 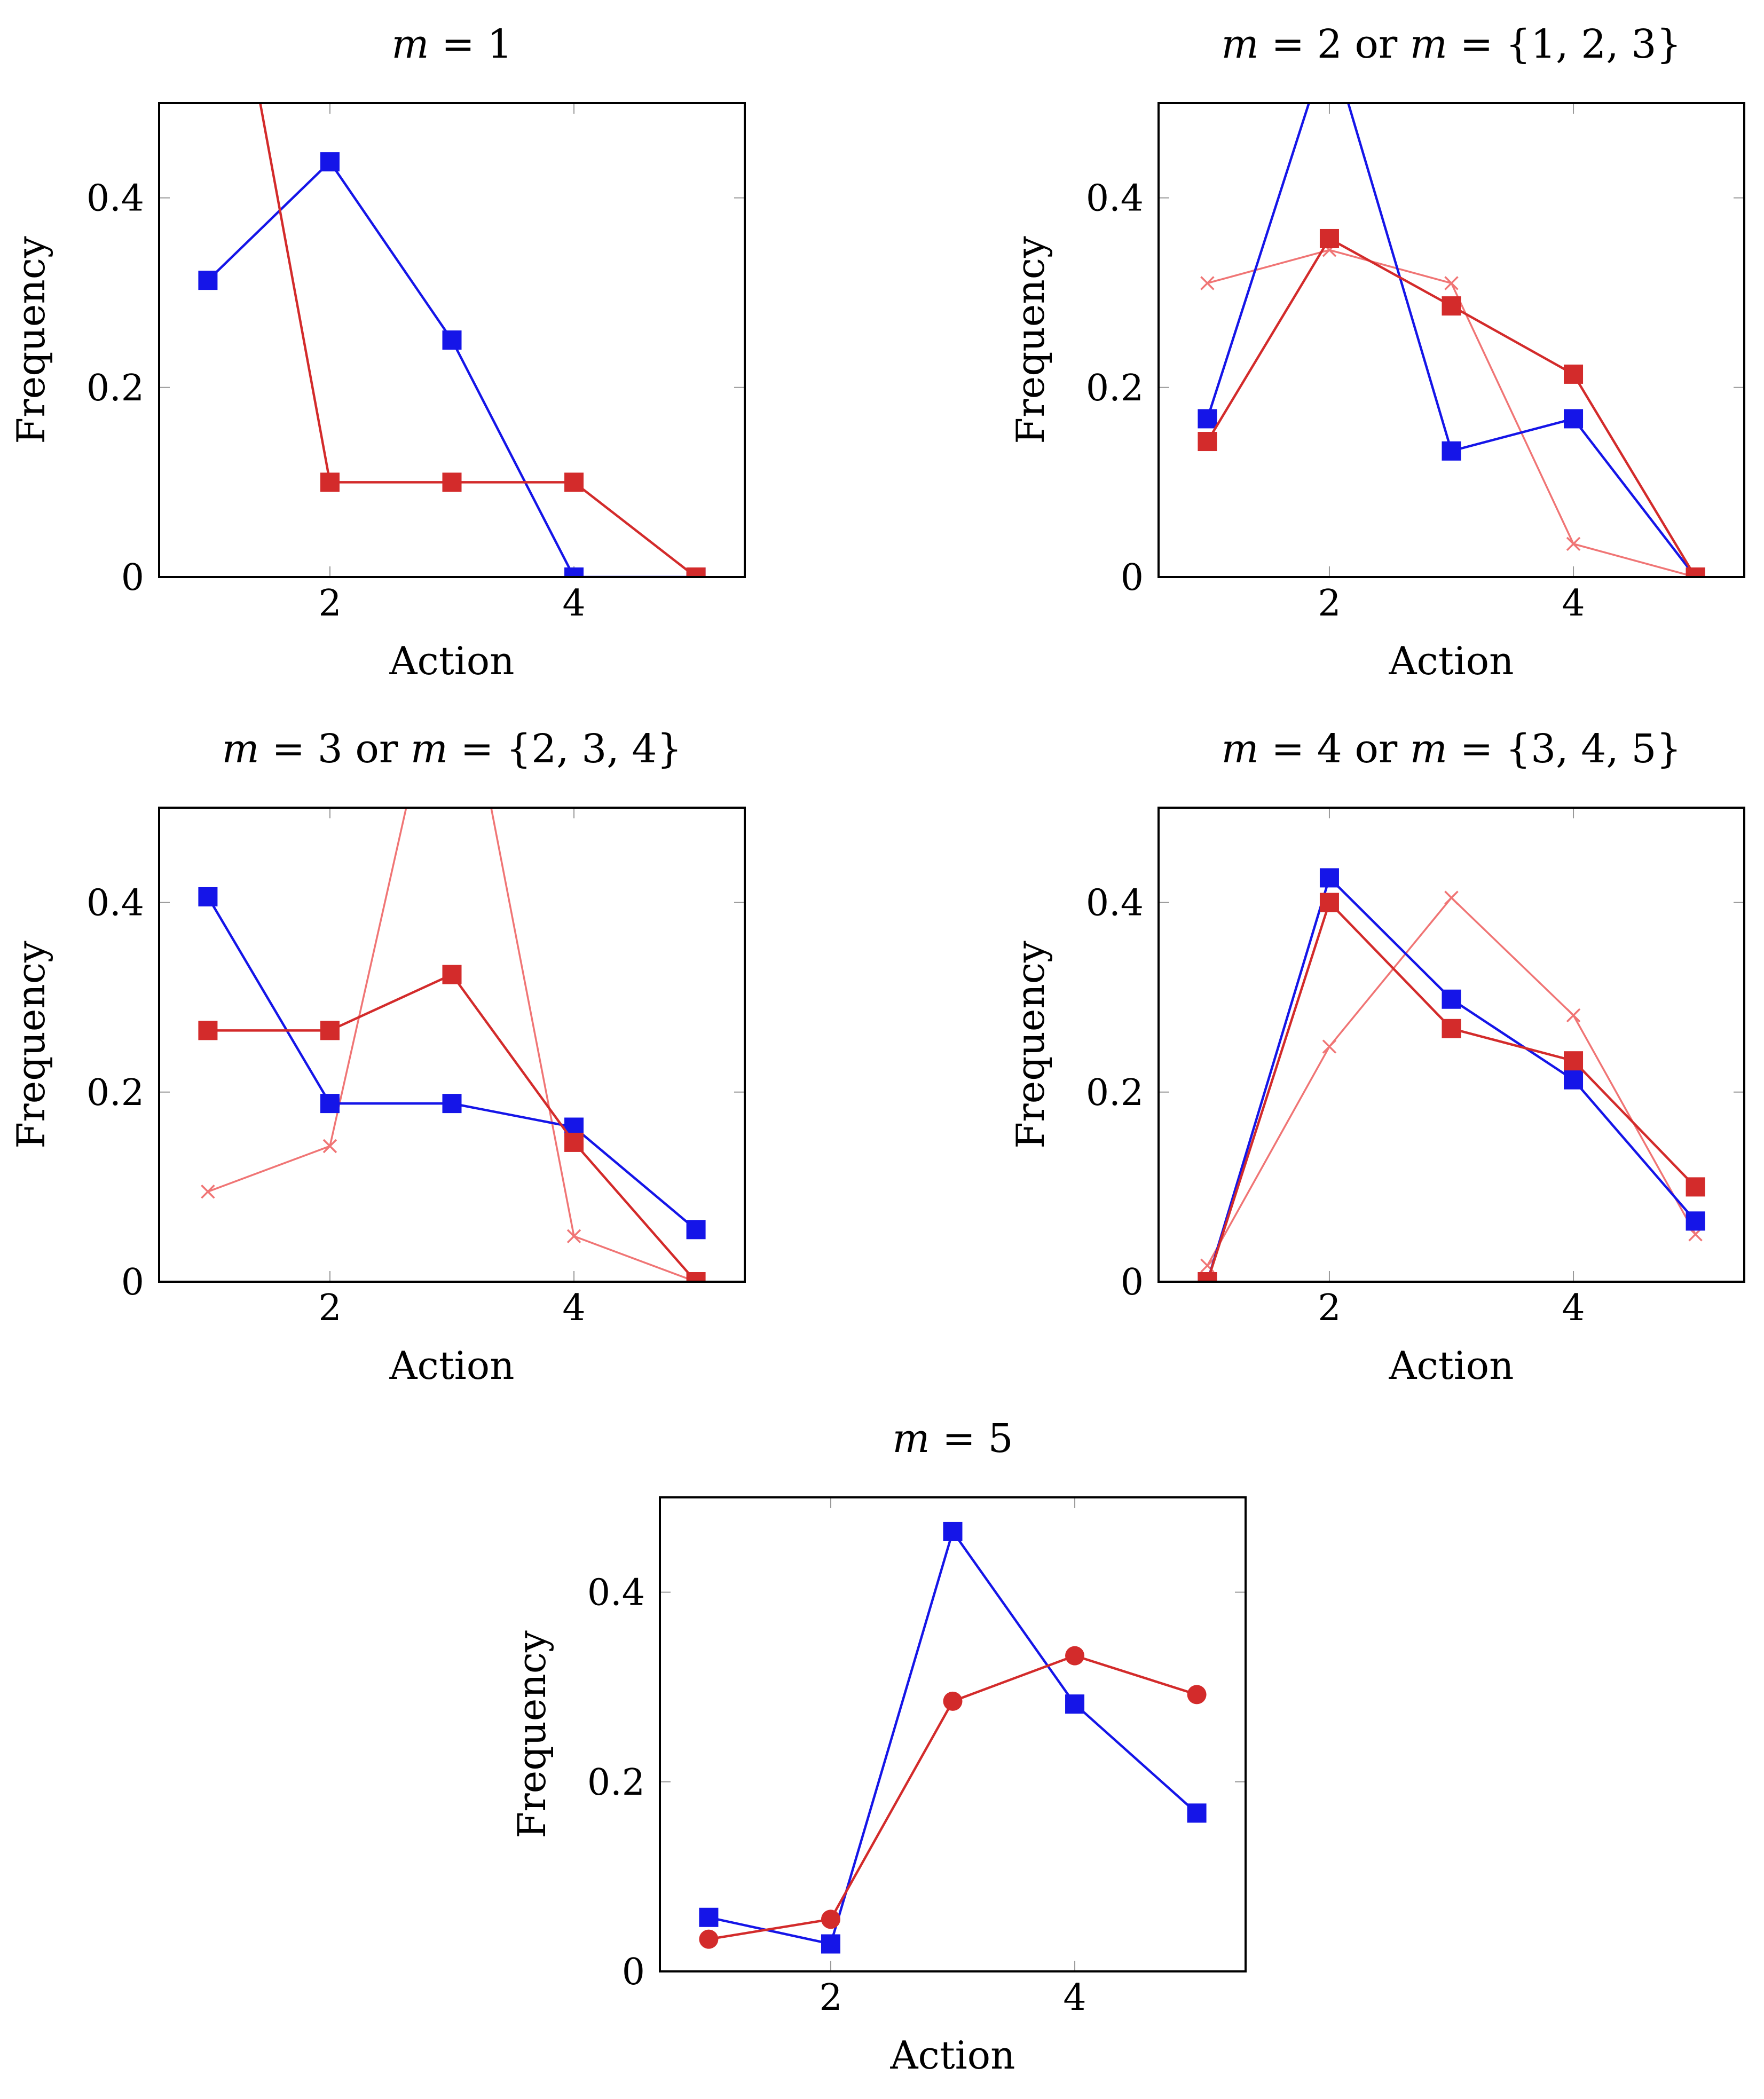 I want to click on chart-title: m = 5, so click(x=952, y=1439).